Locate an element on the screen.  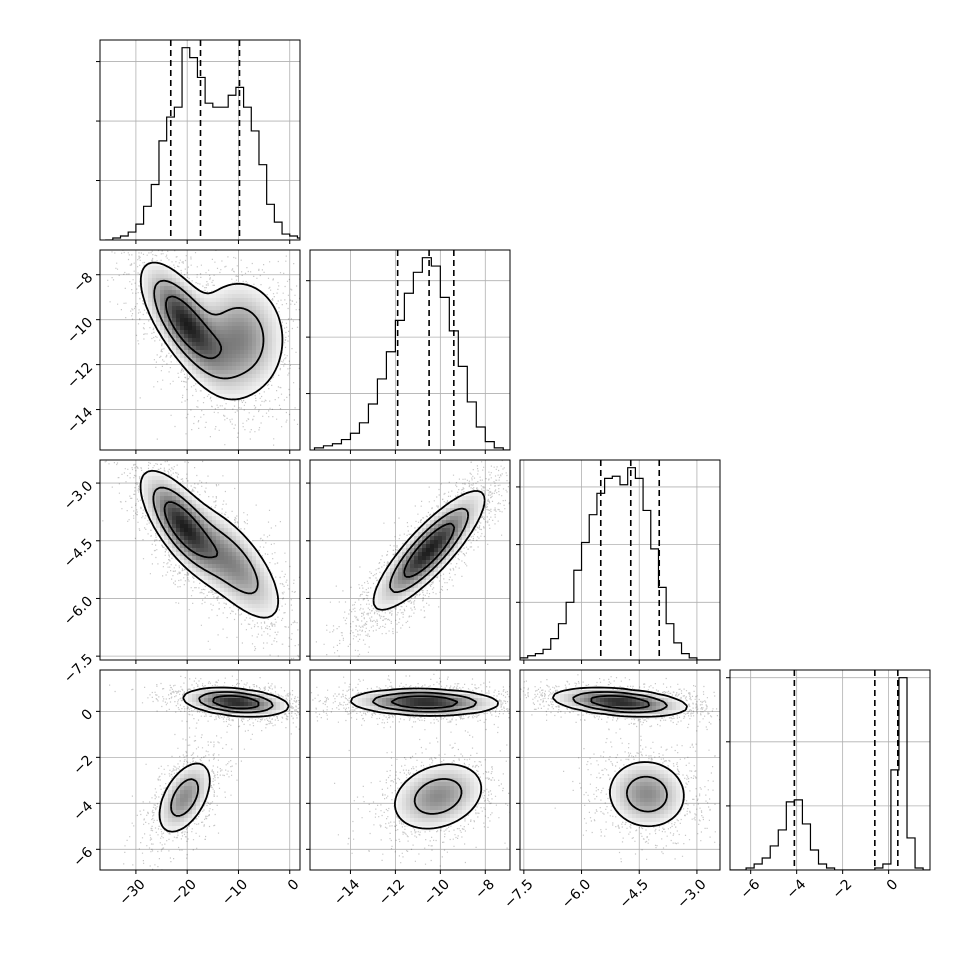
x-tick-label: 0 is located at coordinates (893, 885).